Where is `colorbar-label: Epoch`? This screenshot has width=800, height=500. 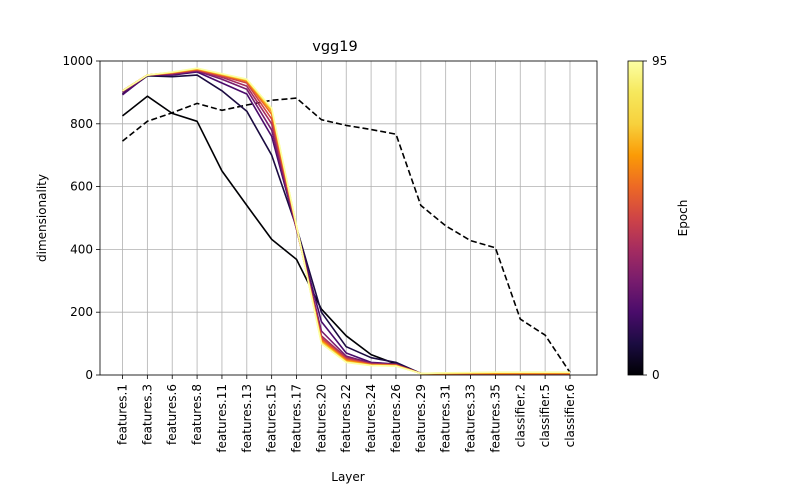 colorbar-label: Epoch is located at coordinates (683, 218).